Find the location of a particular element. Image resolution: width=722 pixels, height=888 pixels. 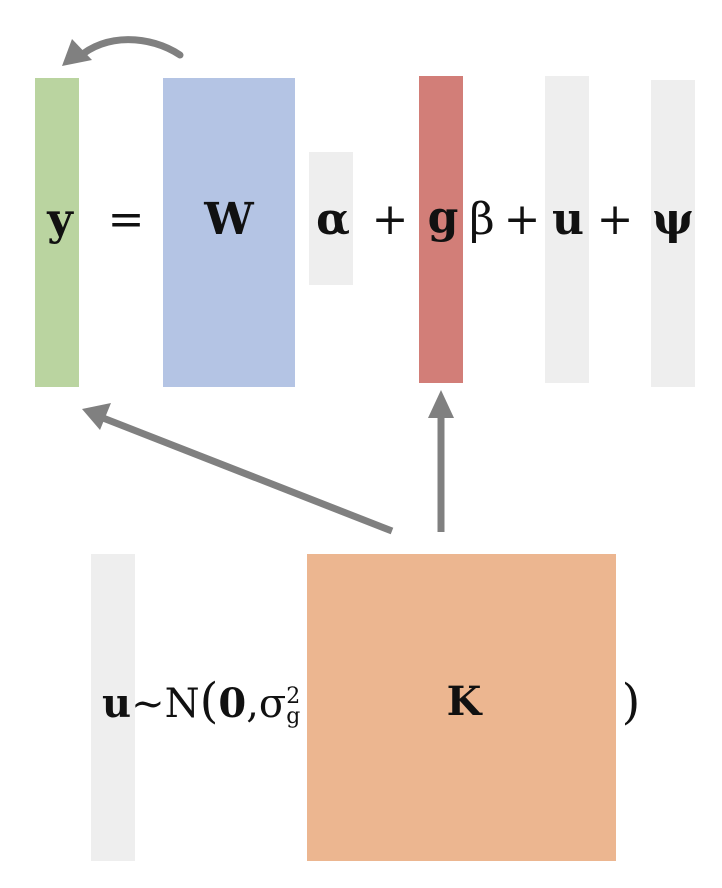

k-symbol: K is located at coordinates (464, 701).